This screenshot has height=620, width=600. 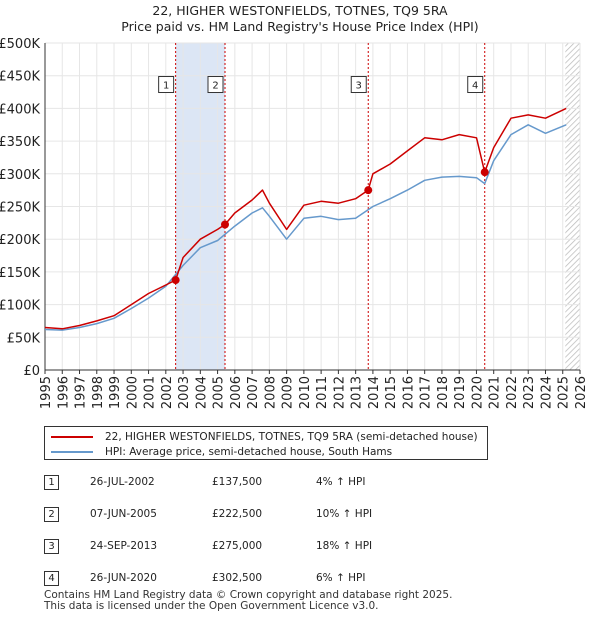 What do you see at coordinates (20, 240) in the screenshot?
I see `y-tick-label: £200K` at bounding box center [20, 240].